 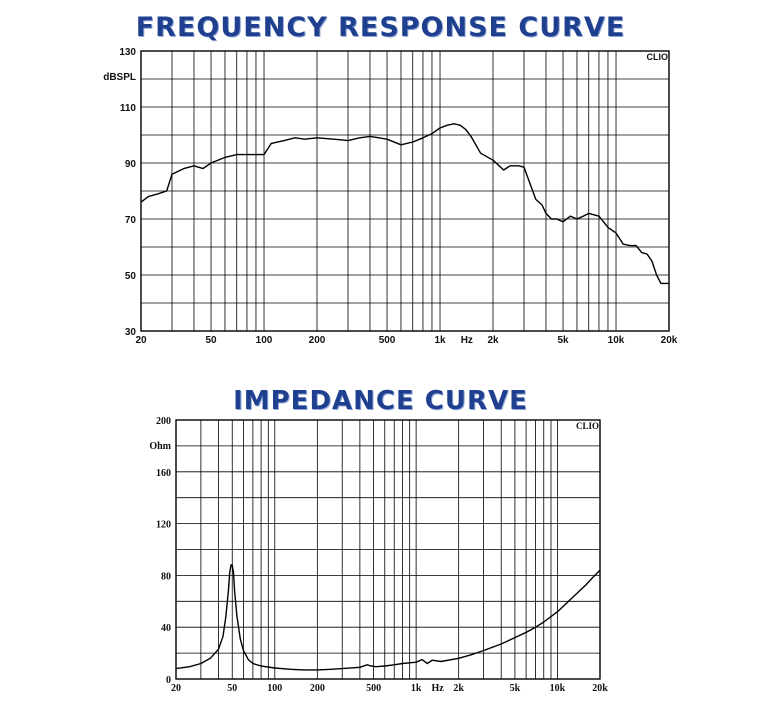 What do you see at coordinates (163, 473) in the screenshot?
I see `y-tick-label: 160` at bounding box center [163, 473].